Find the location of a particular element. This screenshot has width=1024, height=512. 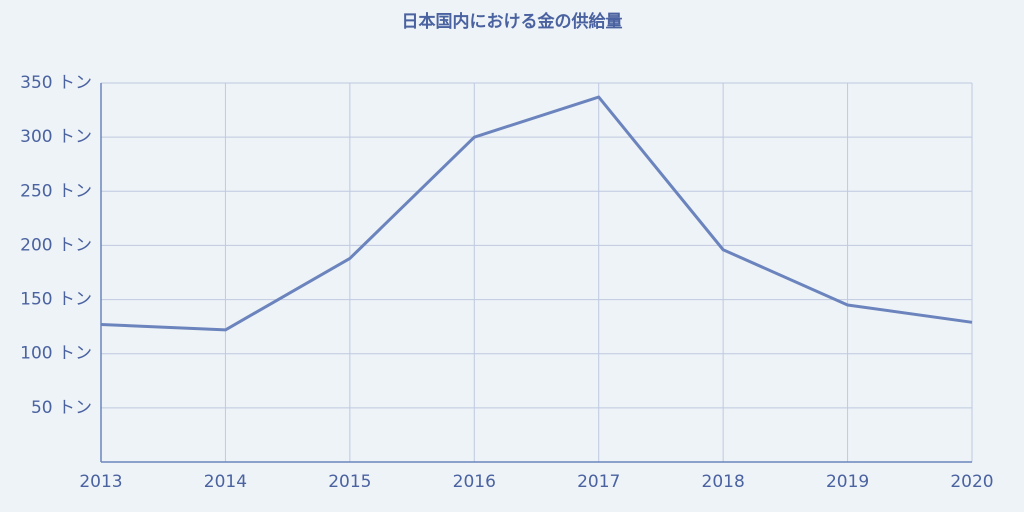

x-tick-label: 2014 is located at coordinates (225, 482).